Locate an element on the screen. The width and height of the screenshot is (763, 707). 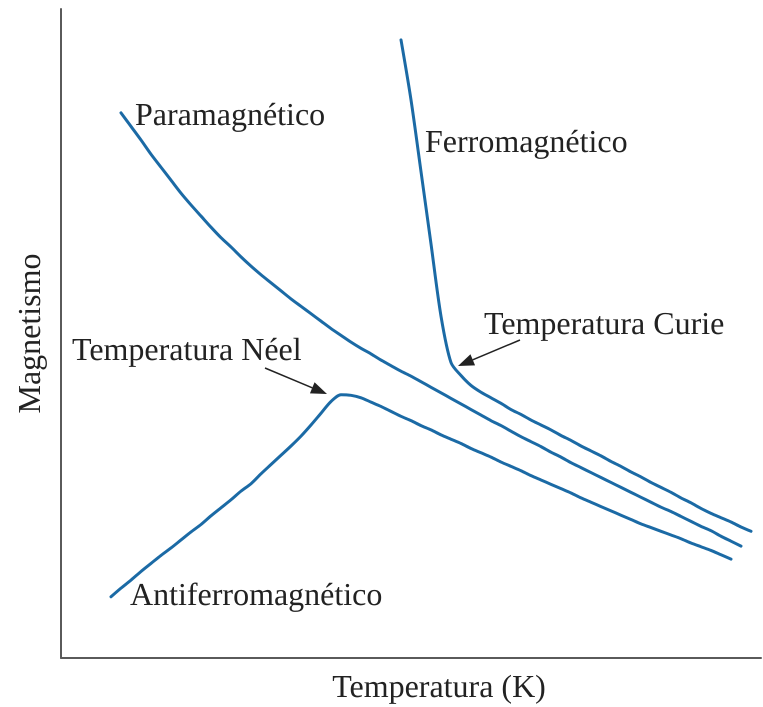
annotation: Temperatura Néel is located at coordinates (187, 349).